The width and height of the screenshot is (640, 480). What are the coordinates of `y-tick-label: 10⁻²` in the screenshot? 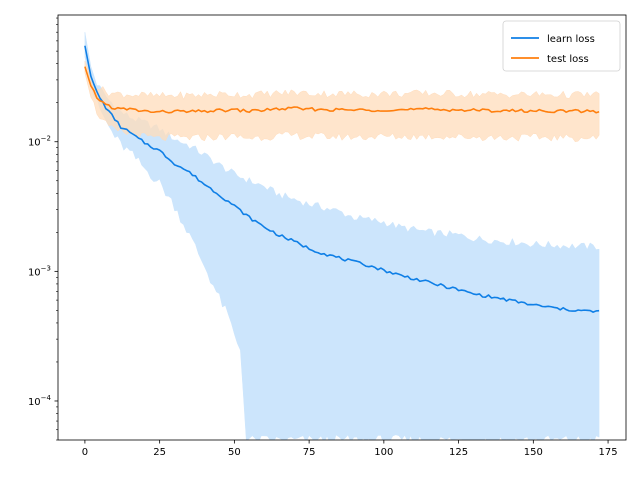 It's located at (39, 142).